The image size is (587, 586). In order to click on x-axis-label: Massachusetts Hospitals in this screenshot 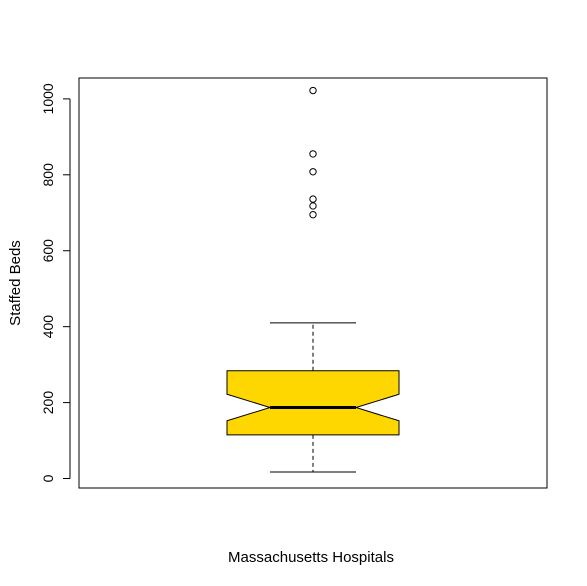, I will do `click(311, 557)`.